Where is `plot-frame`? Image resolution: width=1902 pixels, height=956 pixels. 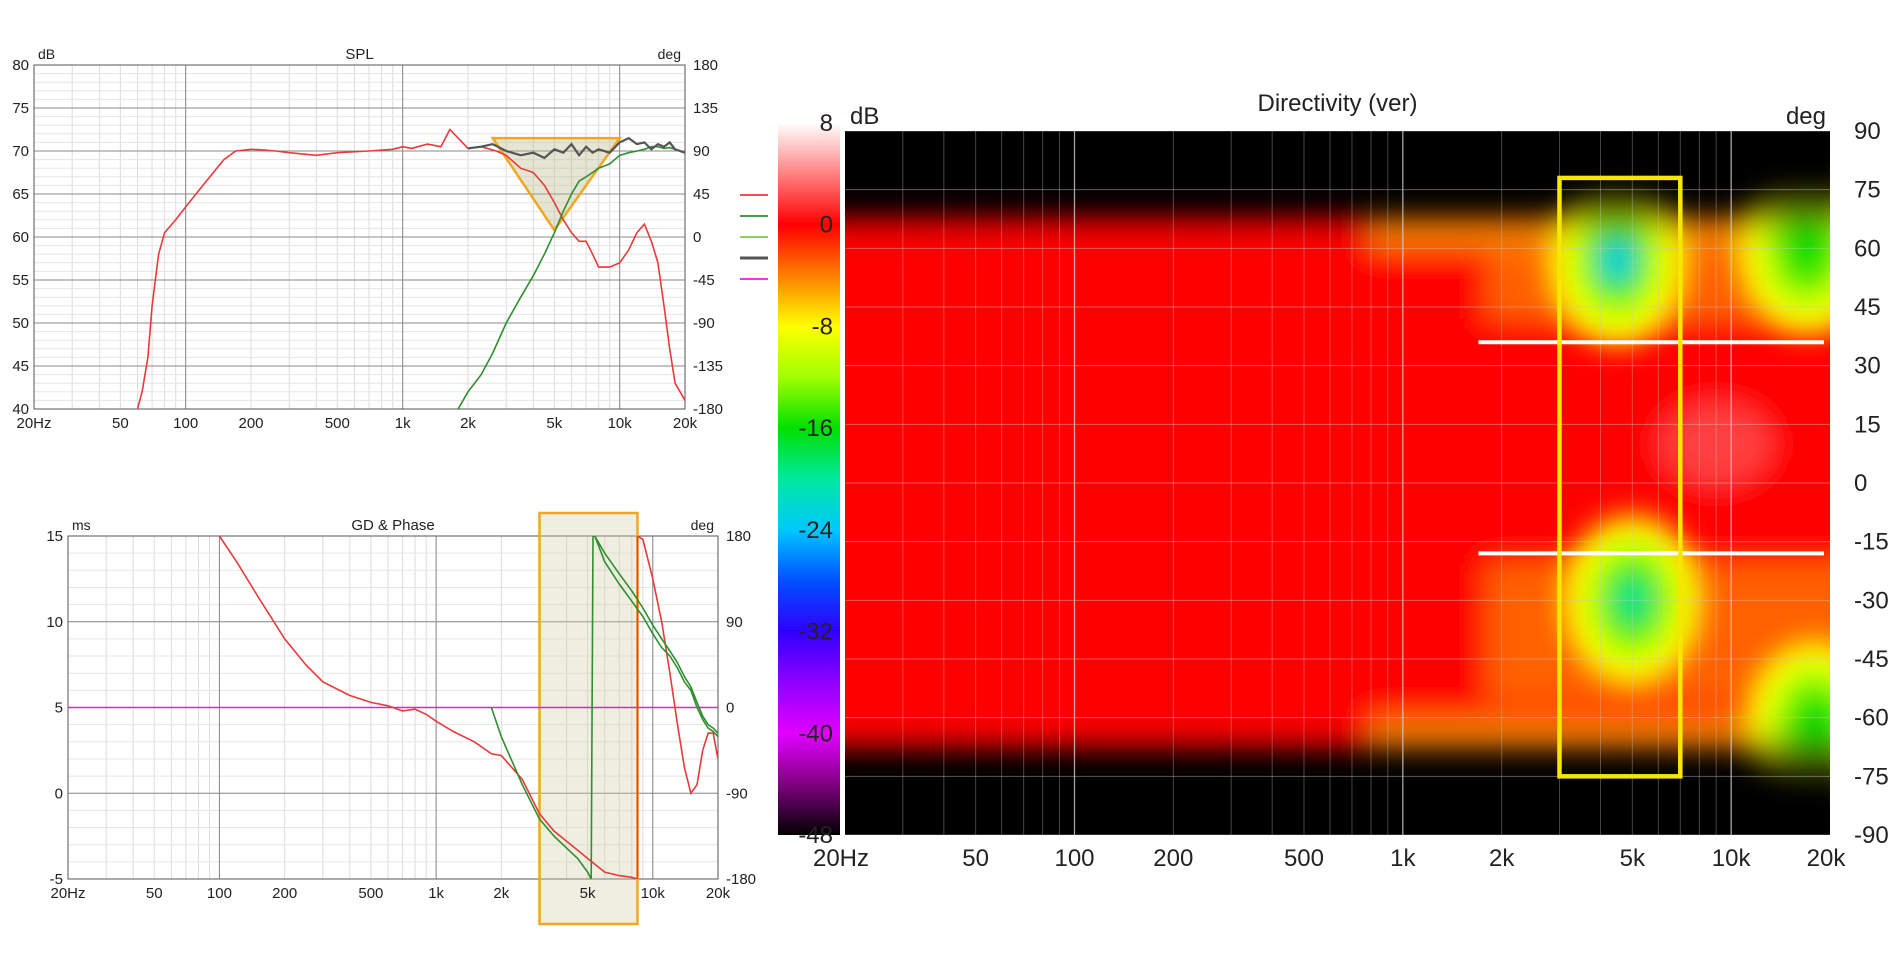
plot-frame is located at coordinates (359, 237).